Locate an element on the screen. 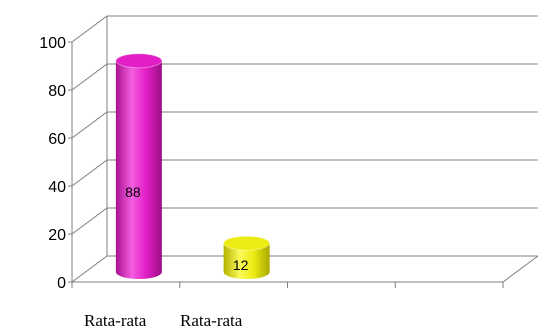 The width and height of the screenshot is (539, 331). floor-right-edge is located at coordinates (520, 269).